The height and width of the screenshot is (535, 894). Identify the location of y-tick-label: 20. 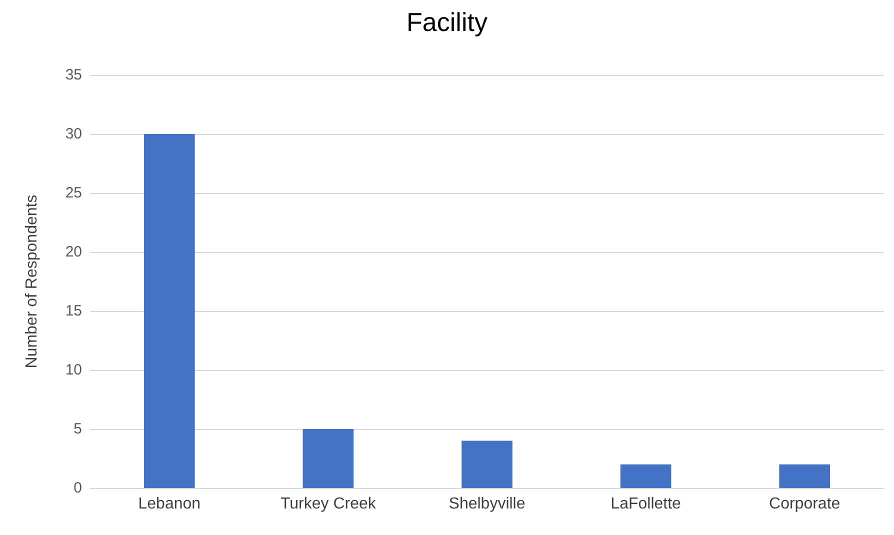
(73, 252).